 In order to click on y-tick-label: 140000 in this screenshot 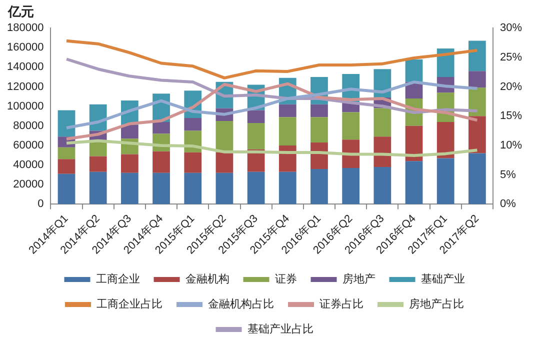, I will do `click(25, 67)`.